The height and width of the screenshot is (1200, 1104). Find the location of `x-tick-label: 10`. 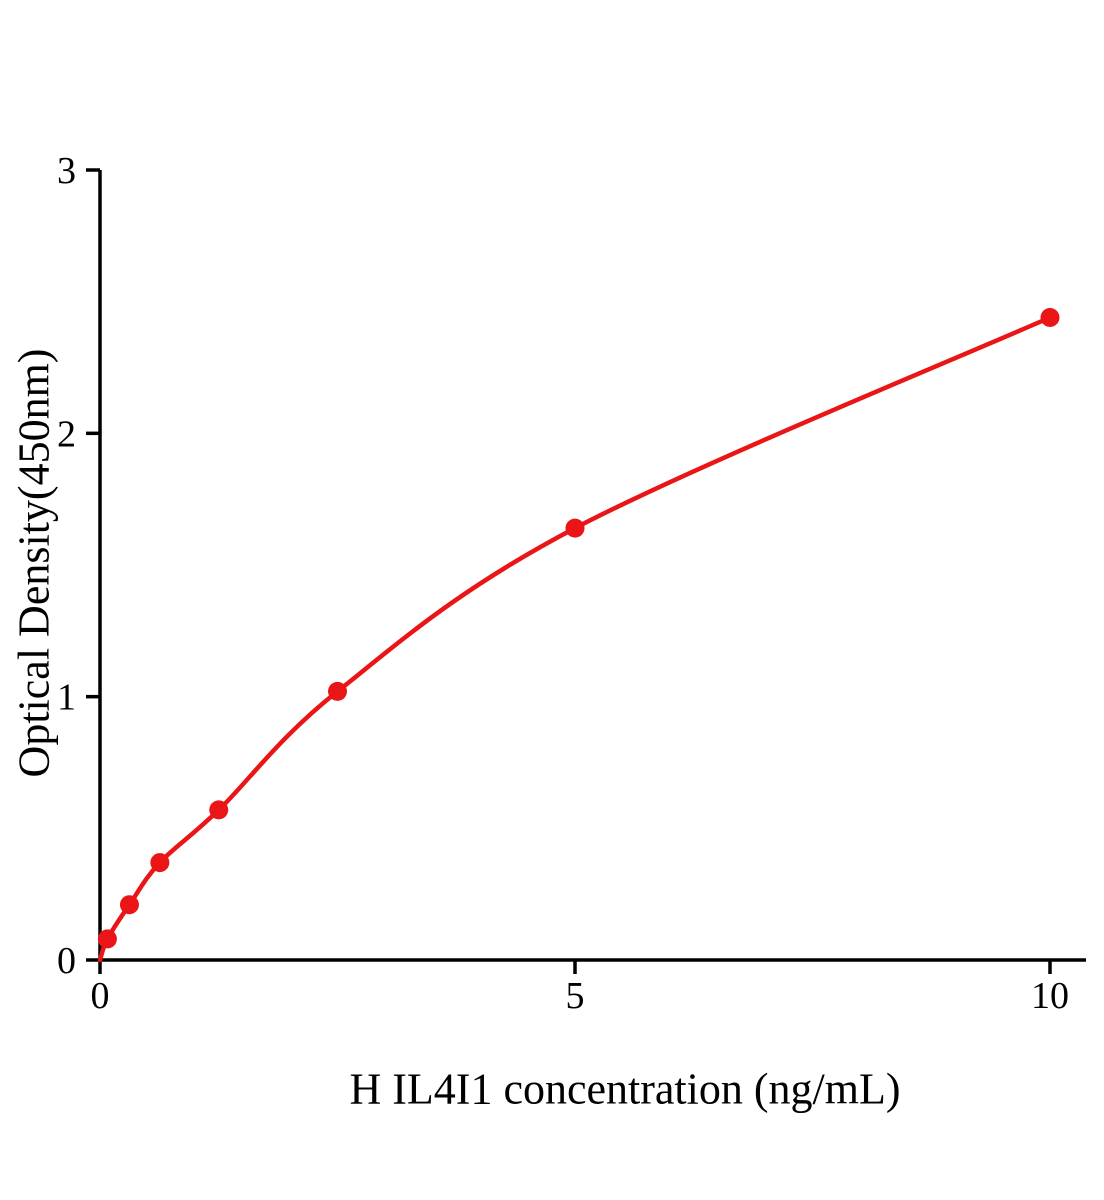

x-tick-label: 10 is located at coordinates (1050, 996).